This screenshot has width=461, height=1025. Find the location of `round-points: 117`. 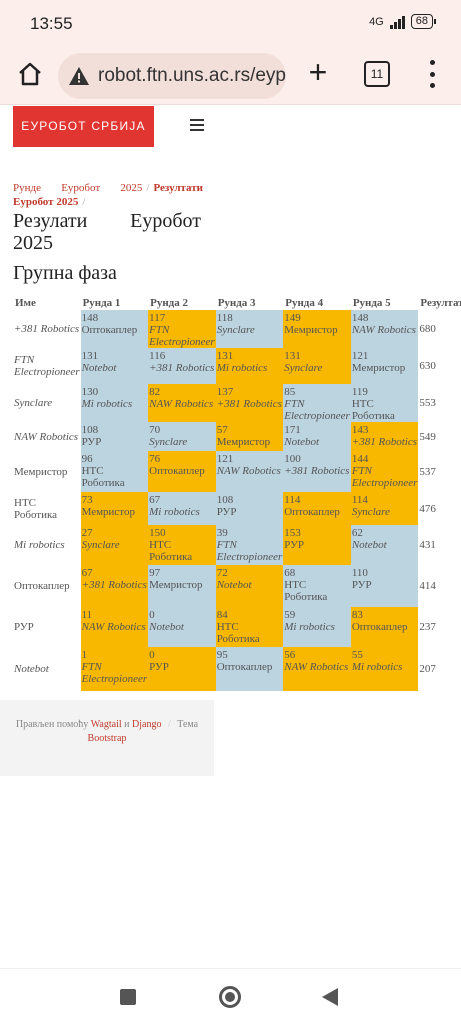

round-points: 117 is located at coordinates (157, 318).